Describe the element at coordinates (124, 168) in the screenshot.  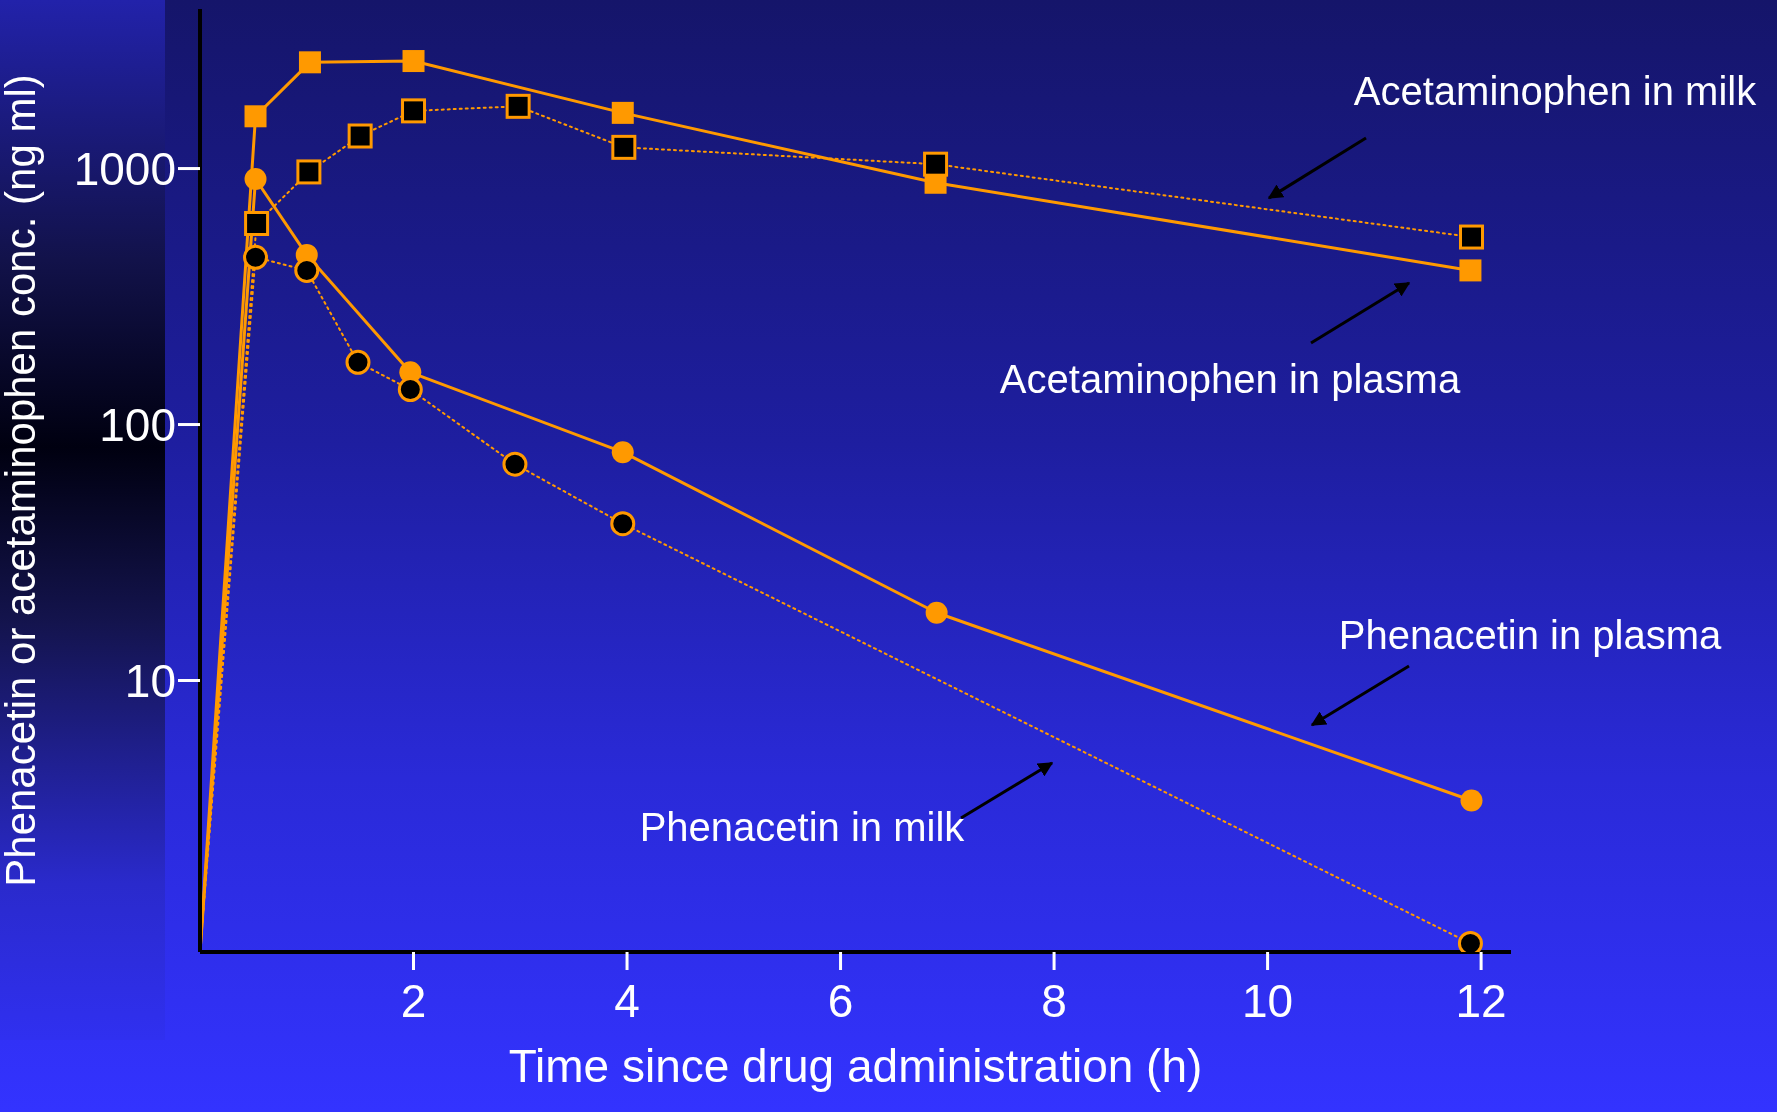
I see `y-tick-label: 1000` at that location.